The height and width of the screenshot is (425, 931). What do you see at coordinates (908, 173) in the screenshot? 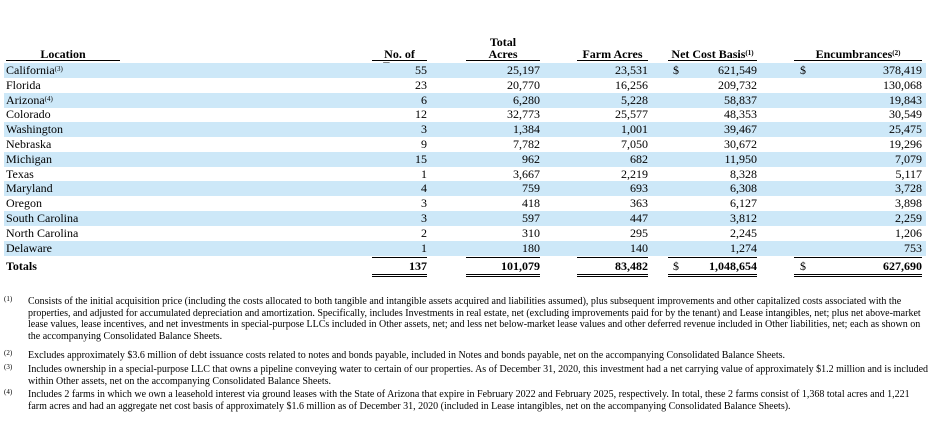
I see `encumbrances: 5,117` at bounding box center [908, 173].